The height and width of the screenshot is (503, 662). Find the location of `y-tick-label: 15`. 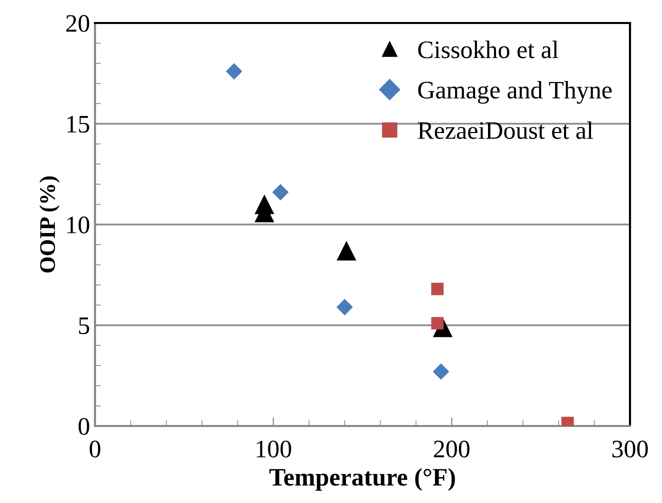

y-tick-label: 15 is located at coordinates (78, 124).